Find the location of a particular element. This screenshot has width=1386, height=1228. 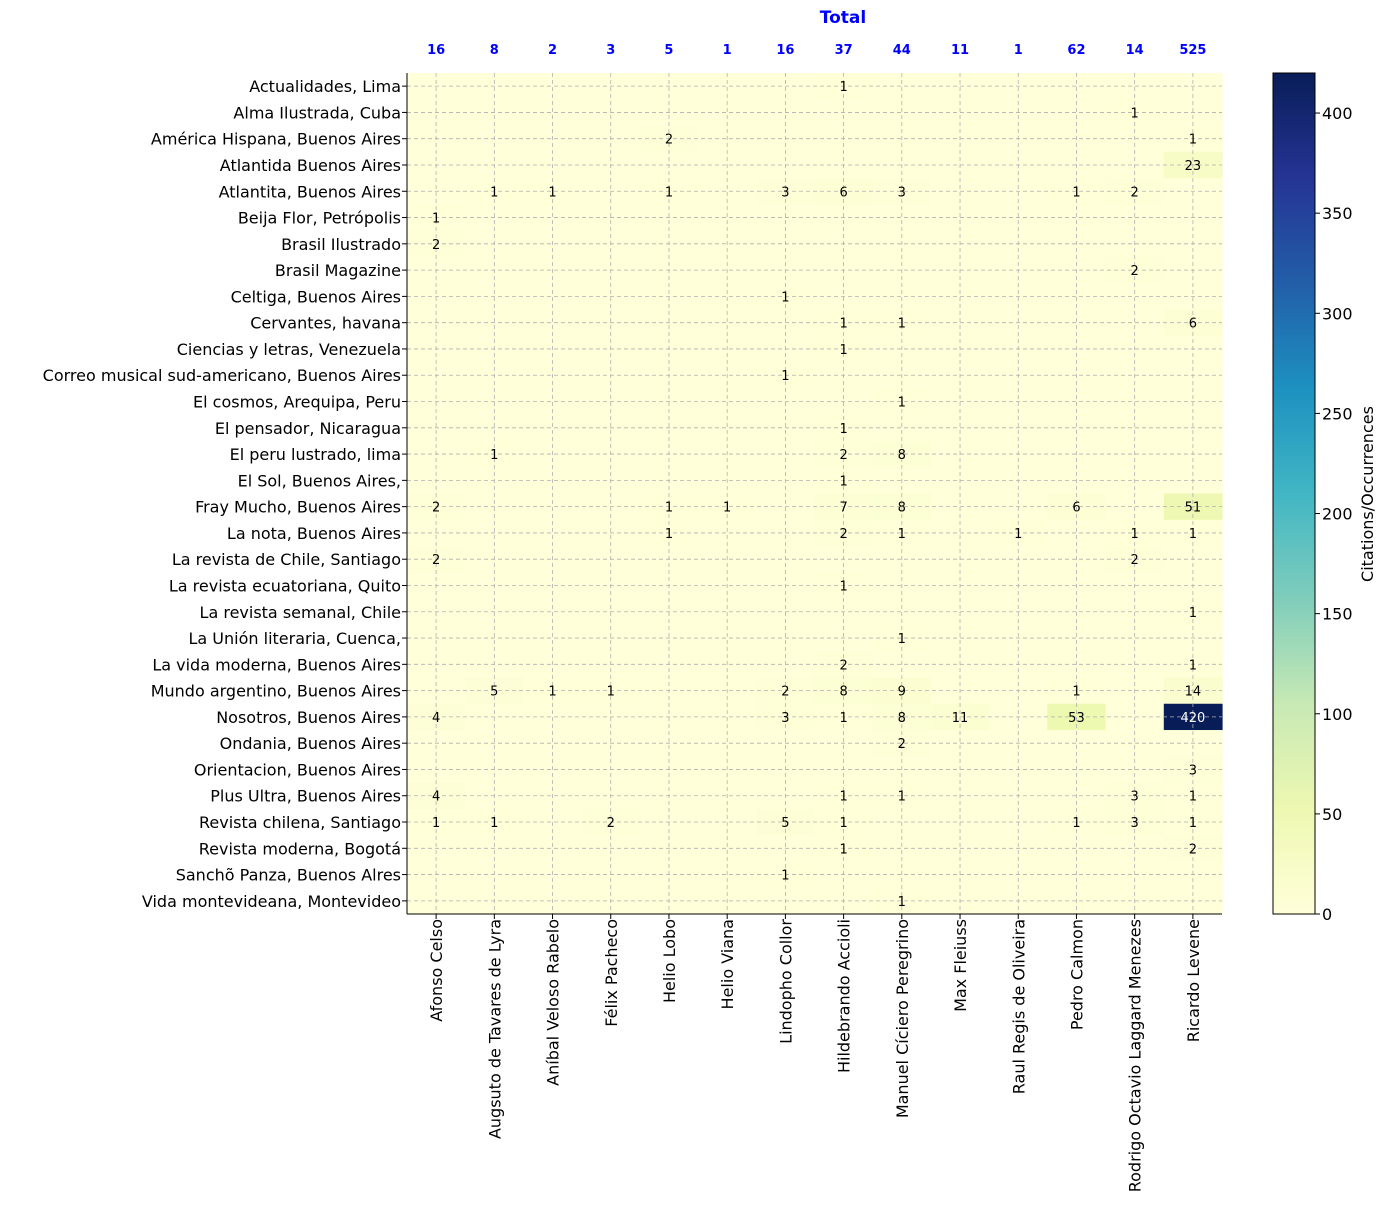

x-tick-label: Lindopho Collor is located at coordinates (785, 981).